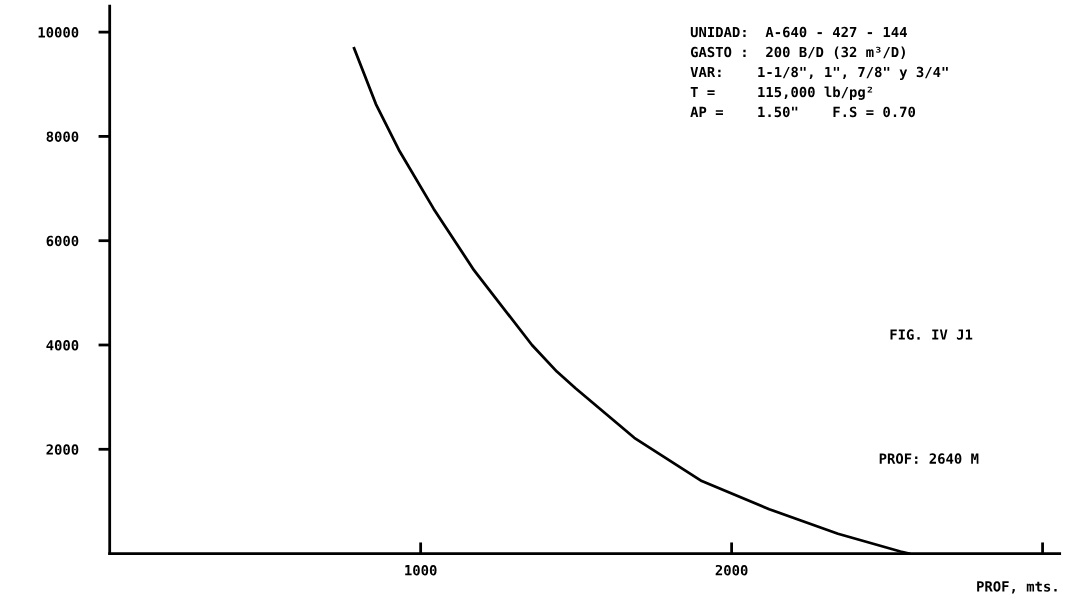 This screenshot has width=1065, height=605. Describe the element at coordinates (58, 32) in the screenshot. I see `y-tick-label: 10000` at that location.